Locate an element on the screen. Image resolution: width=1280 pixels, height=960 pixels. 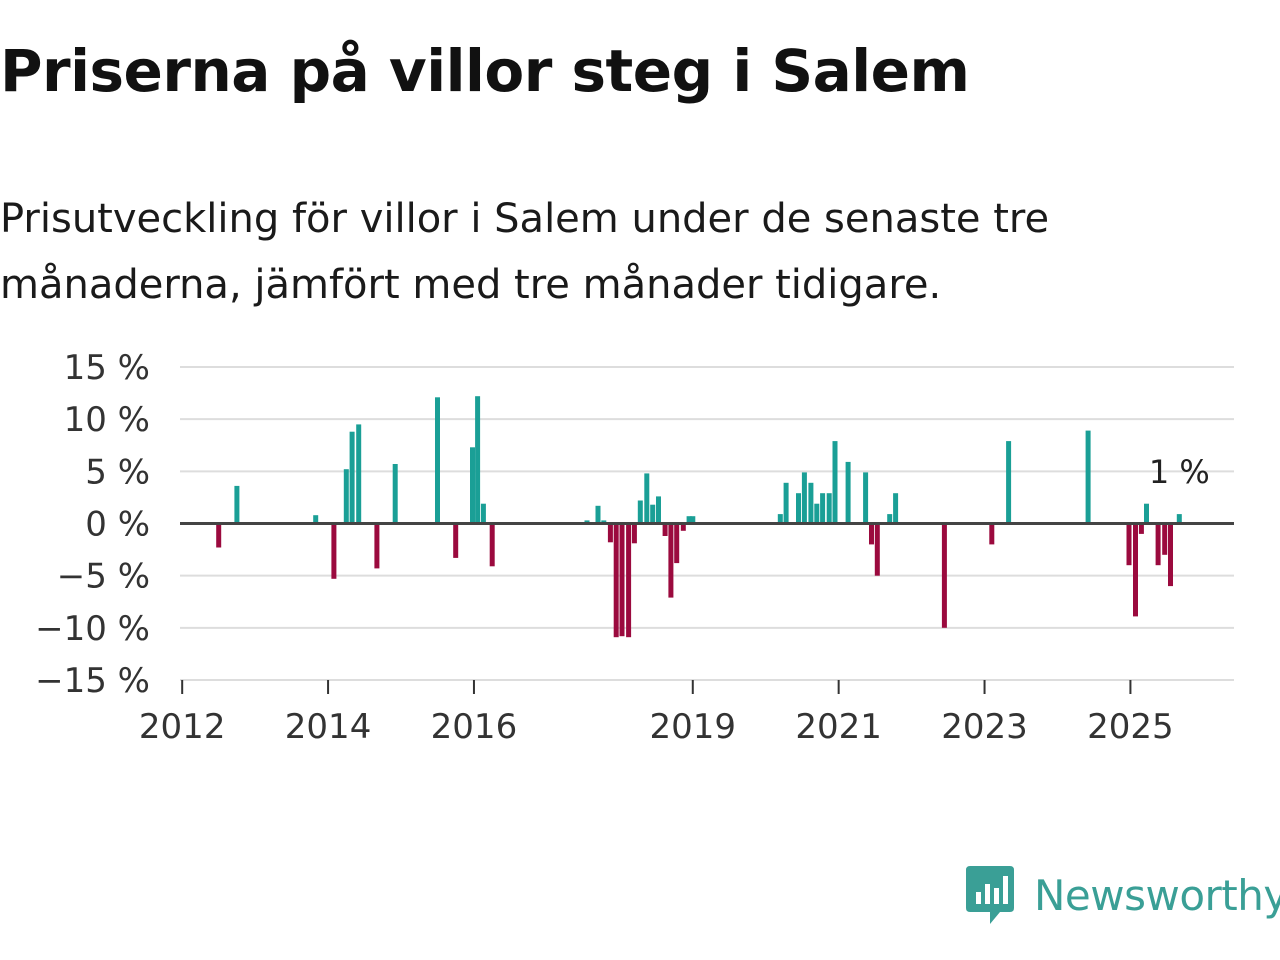
last-value-annotation: 1 % is located at coordinates (1179, 472).